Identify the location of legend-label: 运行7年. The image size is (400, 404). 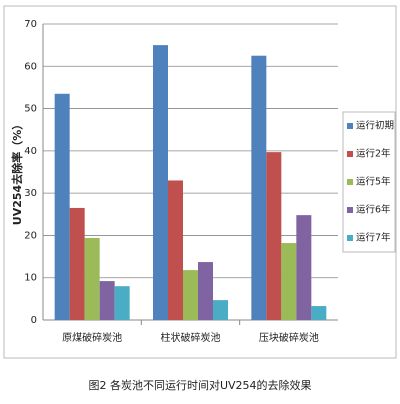
(373, 238).